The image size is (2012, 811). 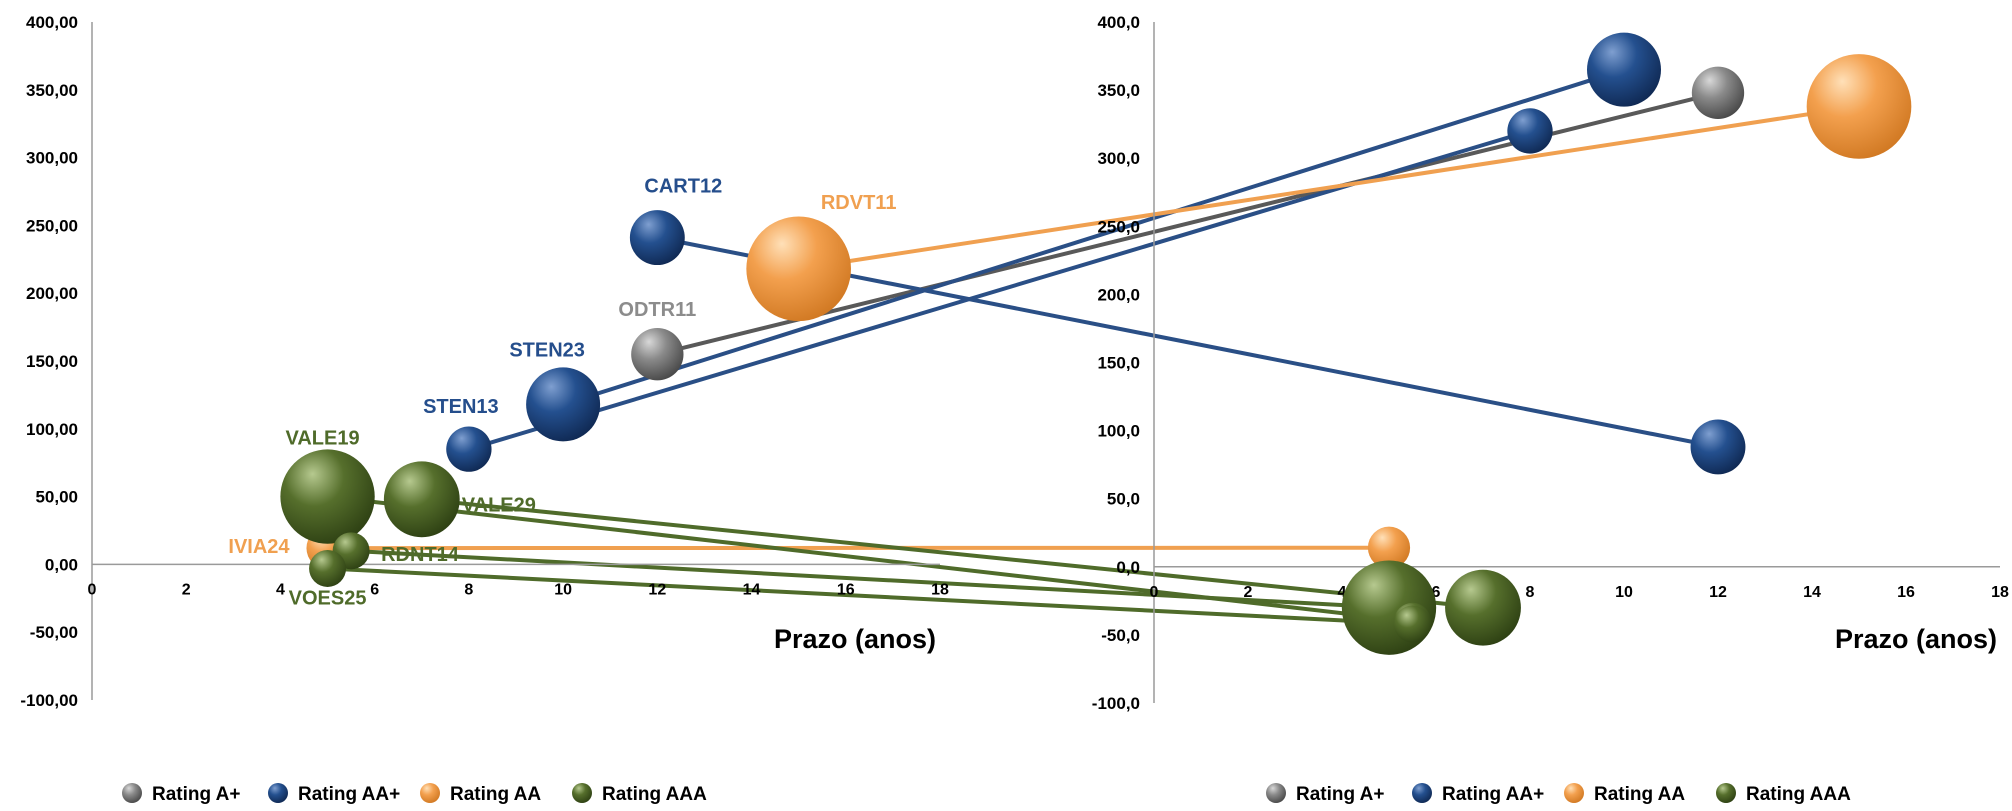 I want to click on y-tick-label: -100,00, so click(x=49, y=700).